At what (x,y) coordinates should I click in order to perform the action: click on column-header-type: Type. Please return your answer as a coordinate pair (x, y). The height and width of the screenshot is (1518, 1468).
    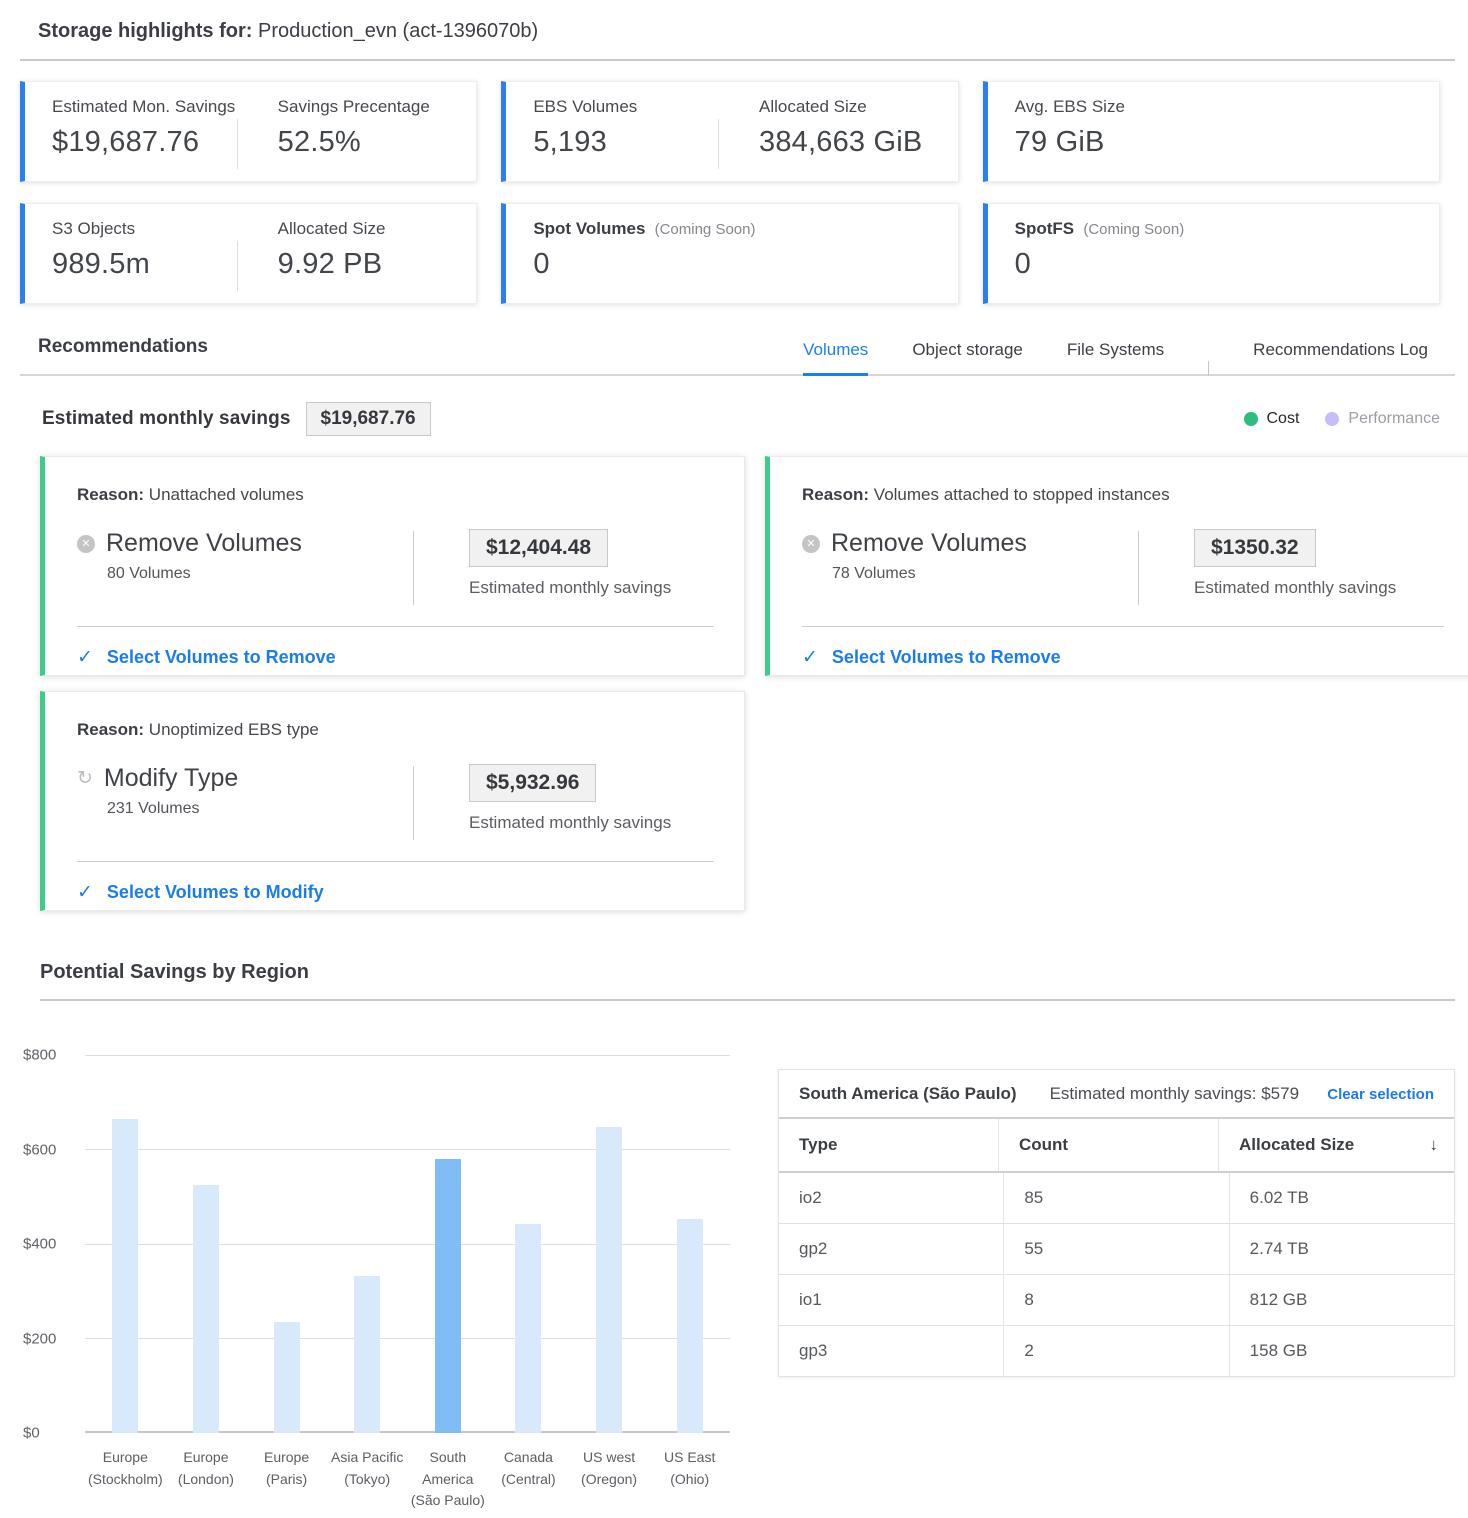
    Looking at the image, I should click on (888, 1145).